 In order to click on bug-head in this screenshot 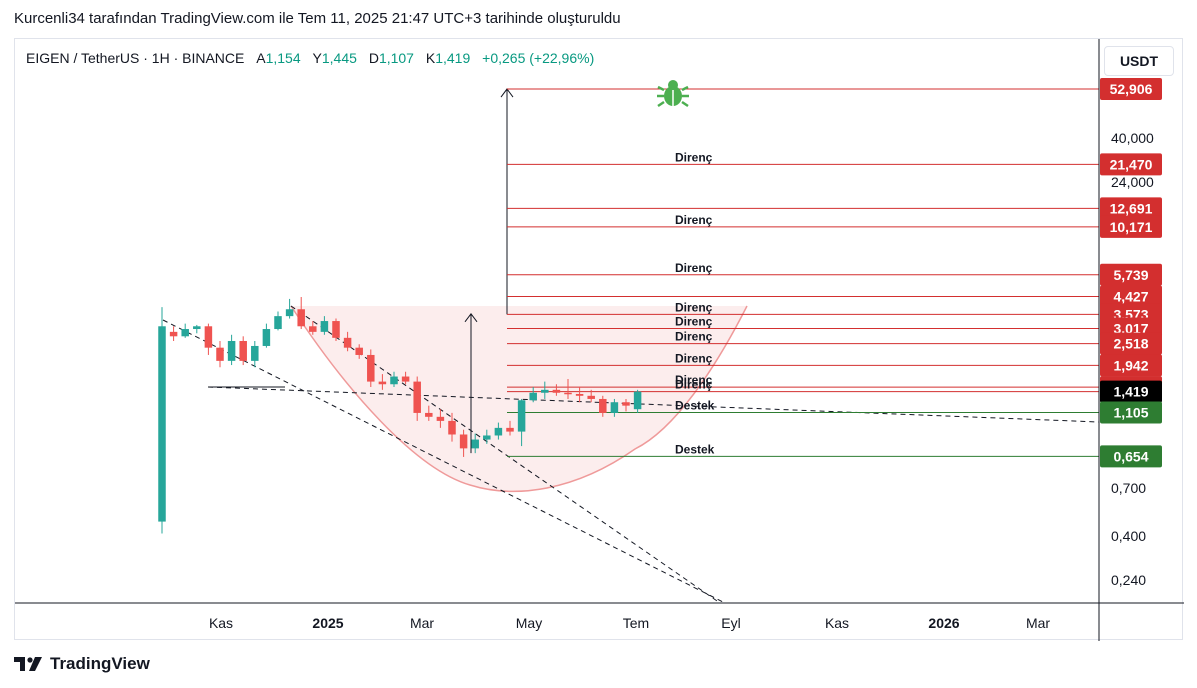, I will do `click(673, 85)`.